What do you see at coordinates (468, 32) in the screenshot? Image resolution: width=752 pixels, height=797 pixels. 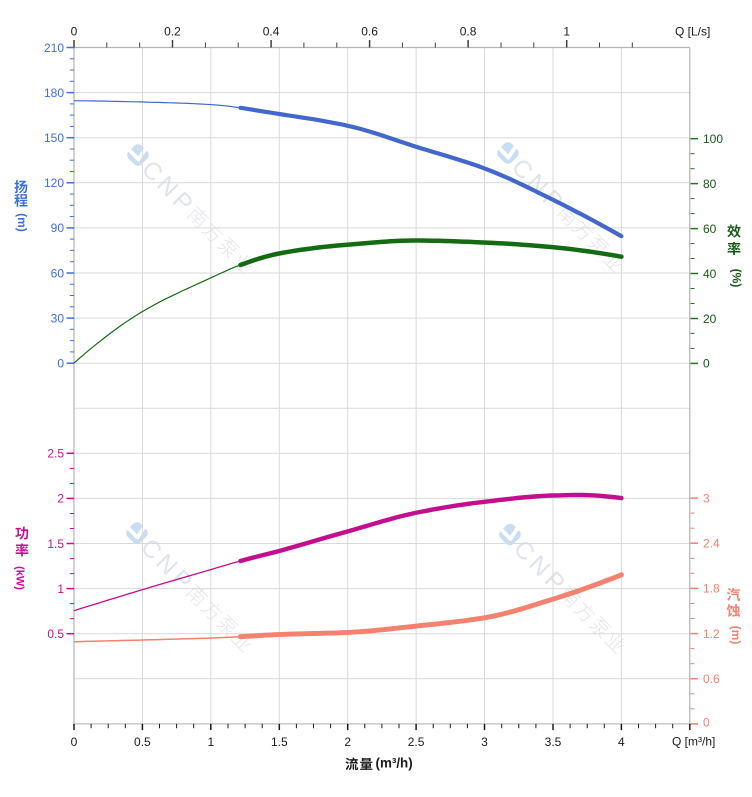 I see `svg-text: 0.8` at bounding box center [468, 32].